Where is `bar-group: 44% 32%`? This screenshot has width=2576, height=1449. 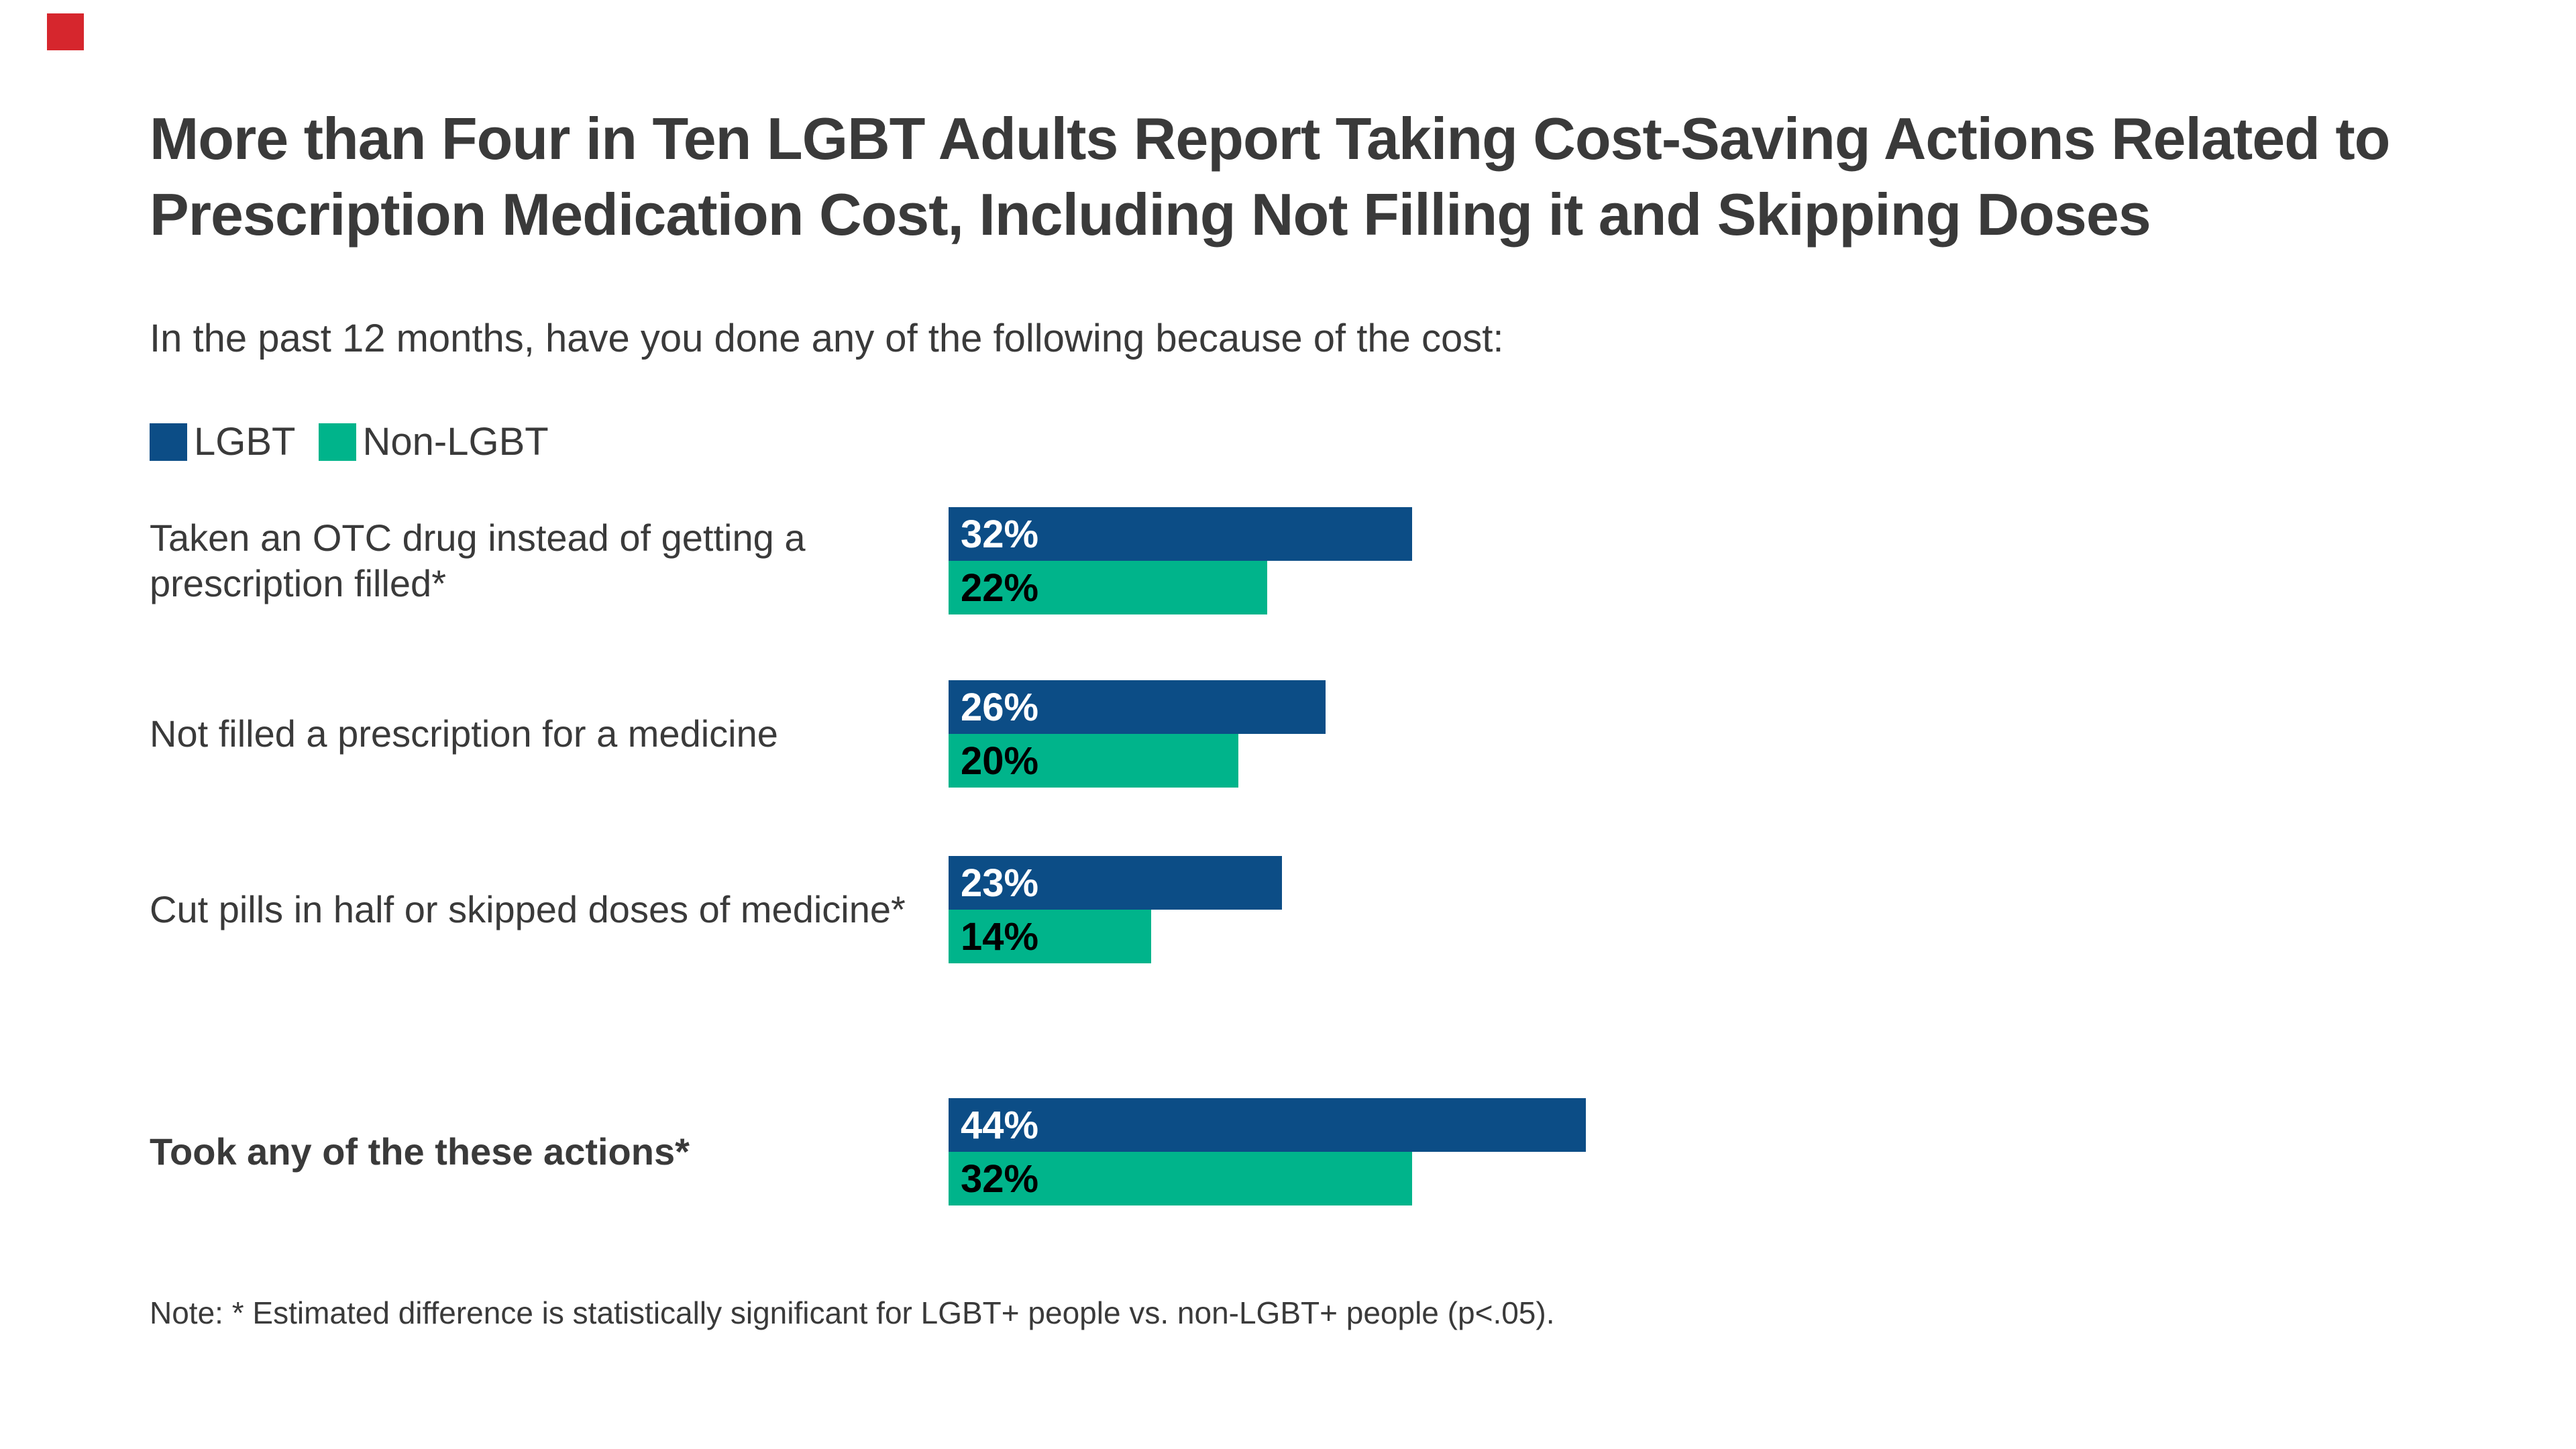
bar-group: 44% 32% is located at coordinates (1268, 1151).